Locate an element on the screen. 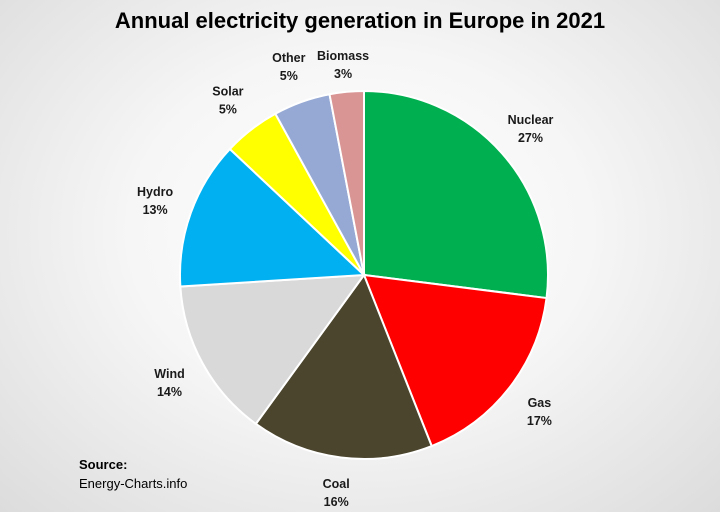 The image size is (720, 512). slice-name: Gas is located at coordinates (540, 403).